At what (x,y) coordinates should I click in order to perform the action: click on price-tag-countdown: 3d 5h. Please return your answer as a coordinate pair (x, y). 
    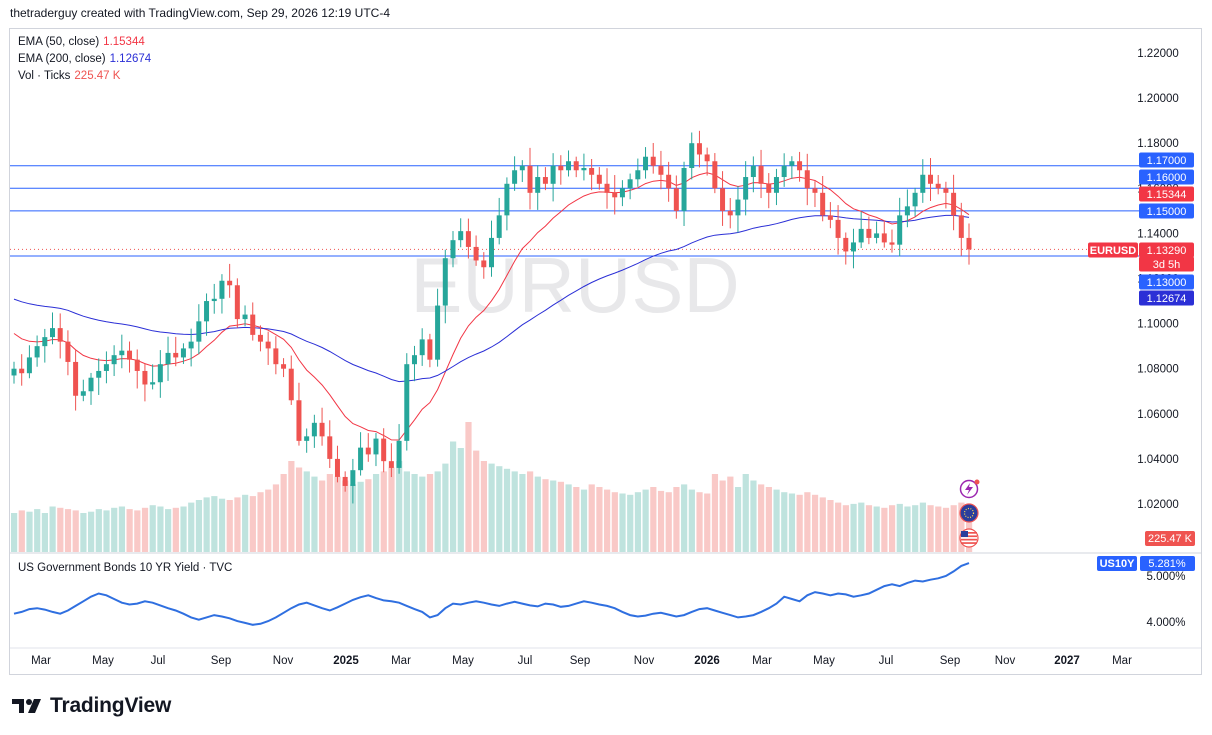
    Looking at the image, I should click on (1166, 264).